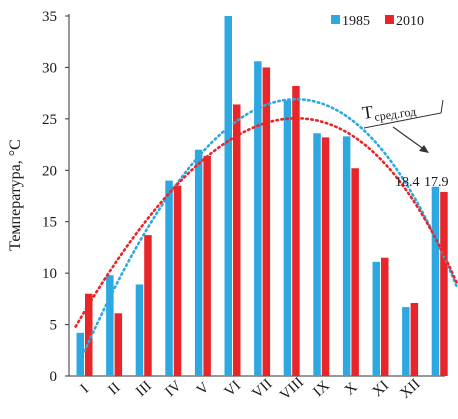 The image size is (458, 419). What do you see at coordinates (321, 389) in the screenshot?
I see `x-tick-label: IX` at bounding box center [321, 389].